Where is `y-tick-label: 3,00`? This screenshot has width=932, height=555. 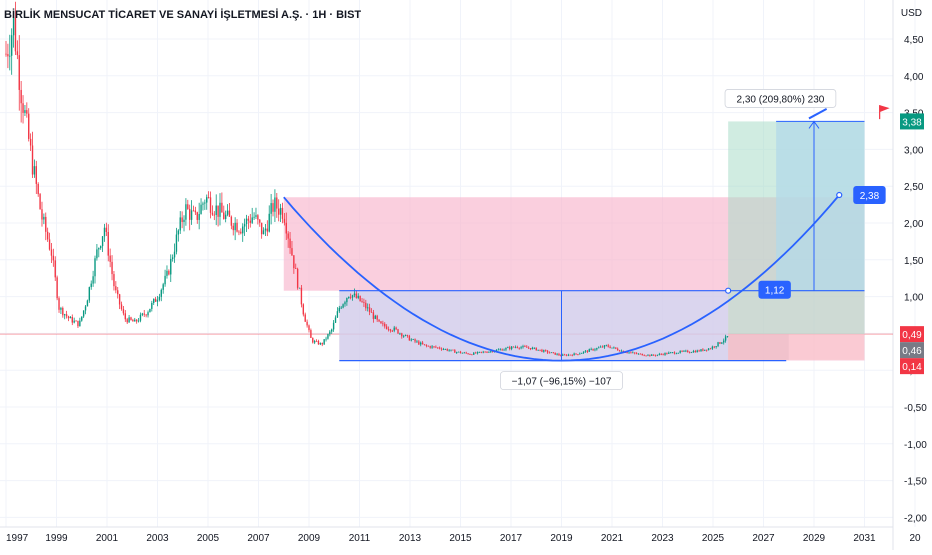
y-tick-label: 3,00 is located at coordinates (914, 150).